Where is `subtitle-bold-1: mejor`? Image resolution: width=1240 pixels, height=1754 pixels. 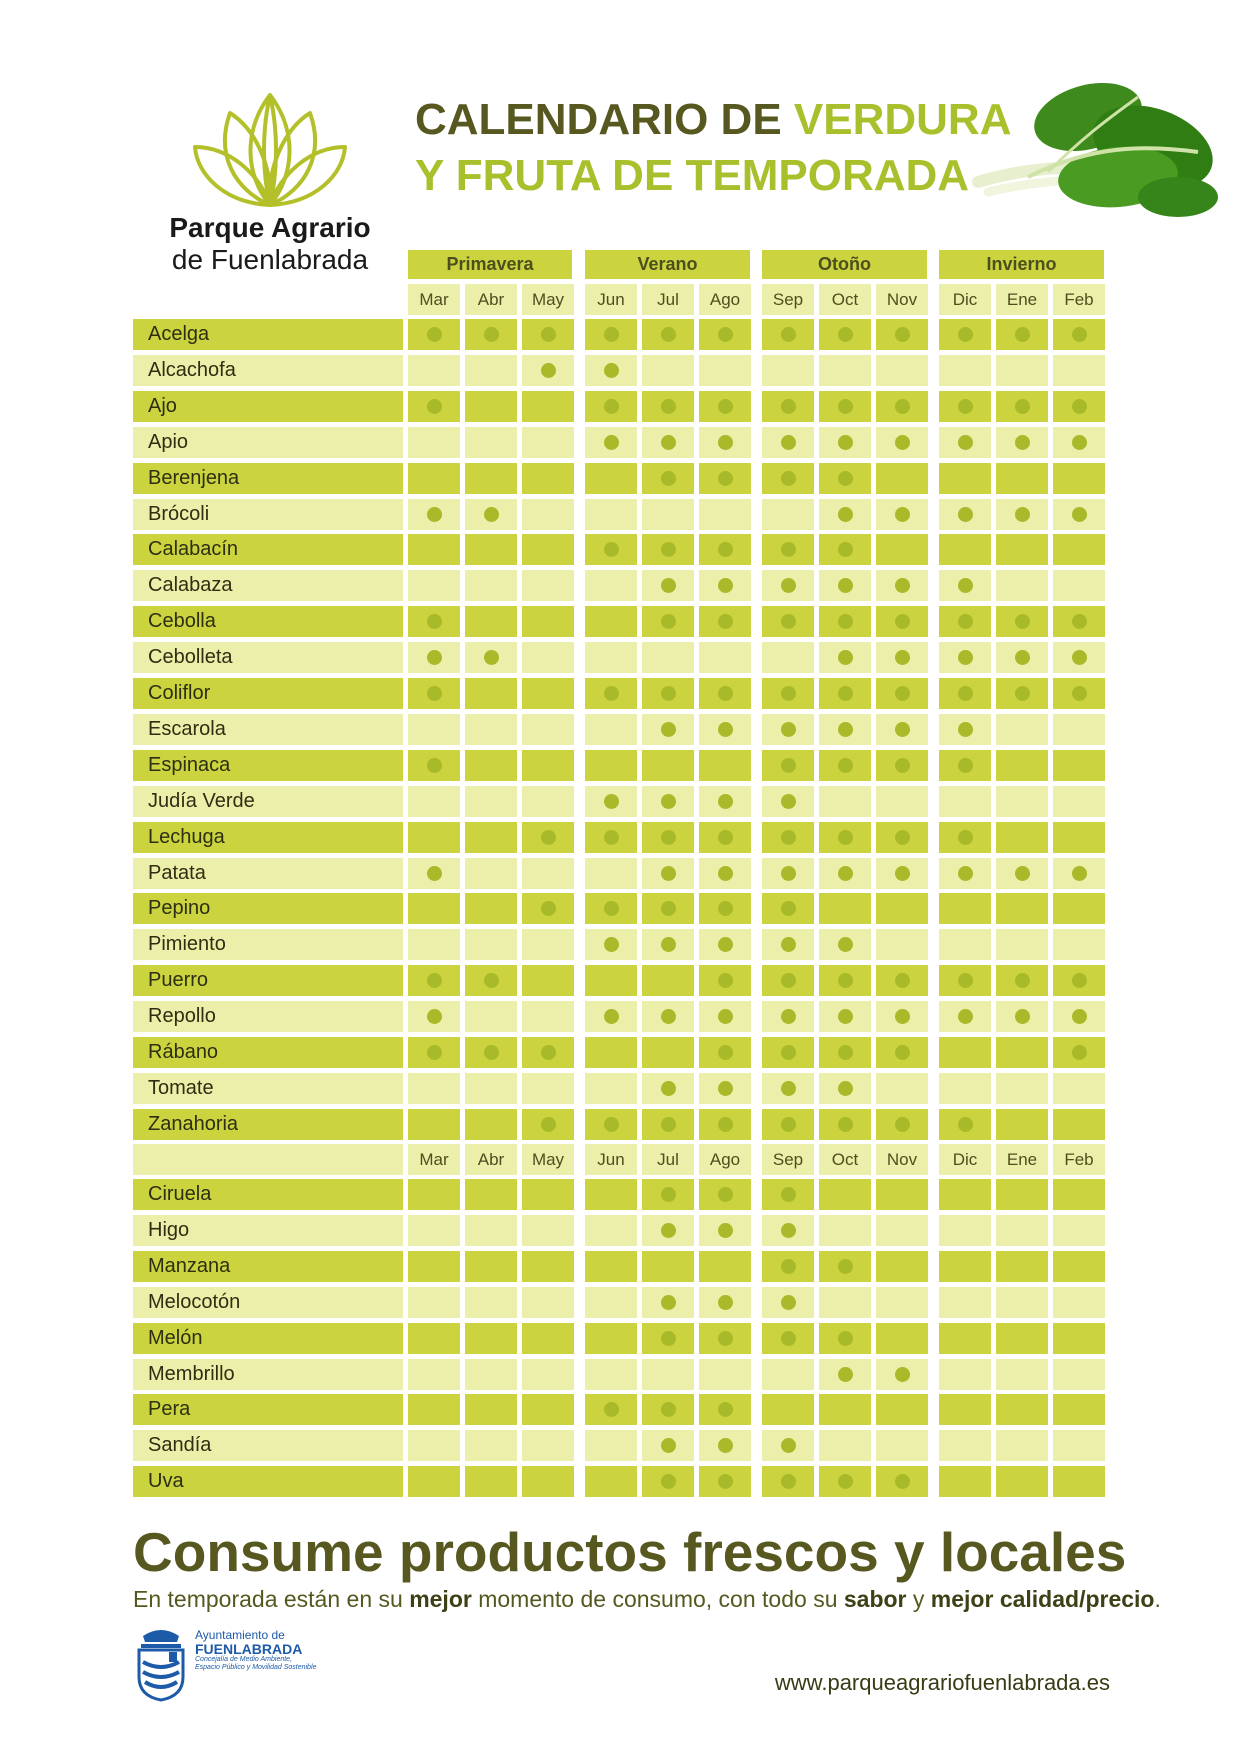
subtitle-bold-1: mejor is located at coordinates (440, 1599).